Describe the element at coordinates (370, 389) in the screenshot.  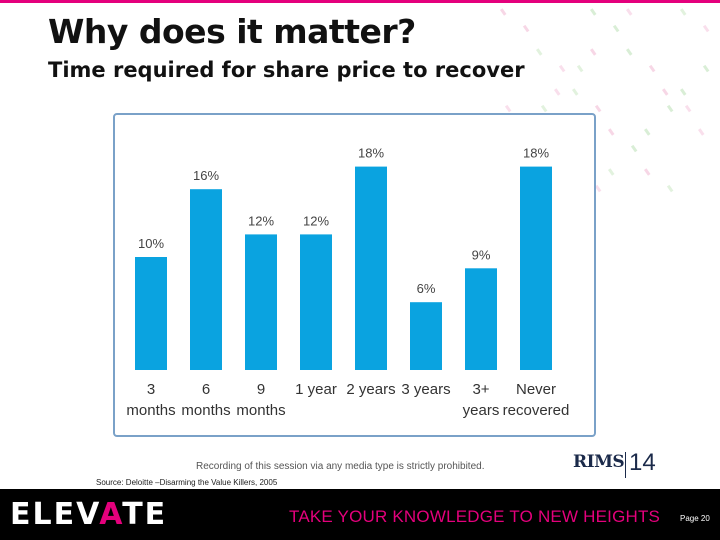
I see `category-label-4-0: 2 years` at that location.